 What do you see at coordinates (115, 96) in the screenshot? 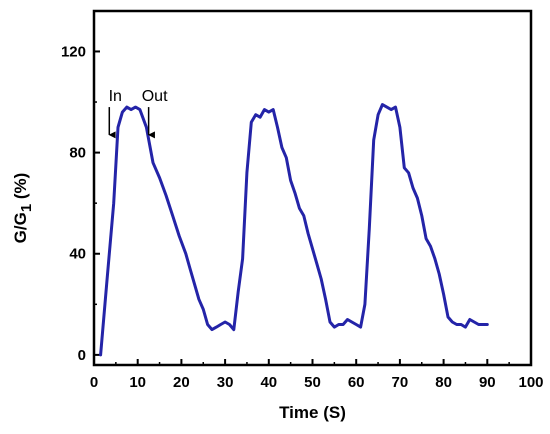
I see `annotation-label: In` at bounding box center [115, 96].